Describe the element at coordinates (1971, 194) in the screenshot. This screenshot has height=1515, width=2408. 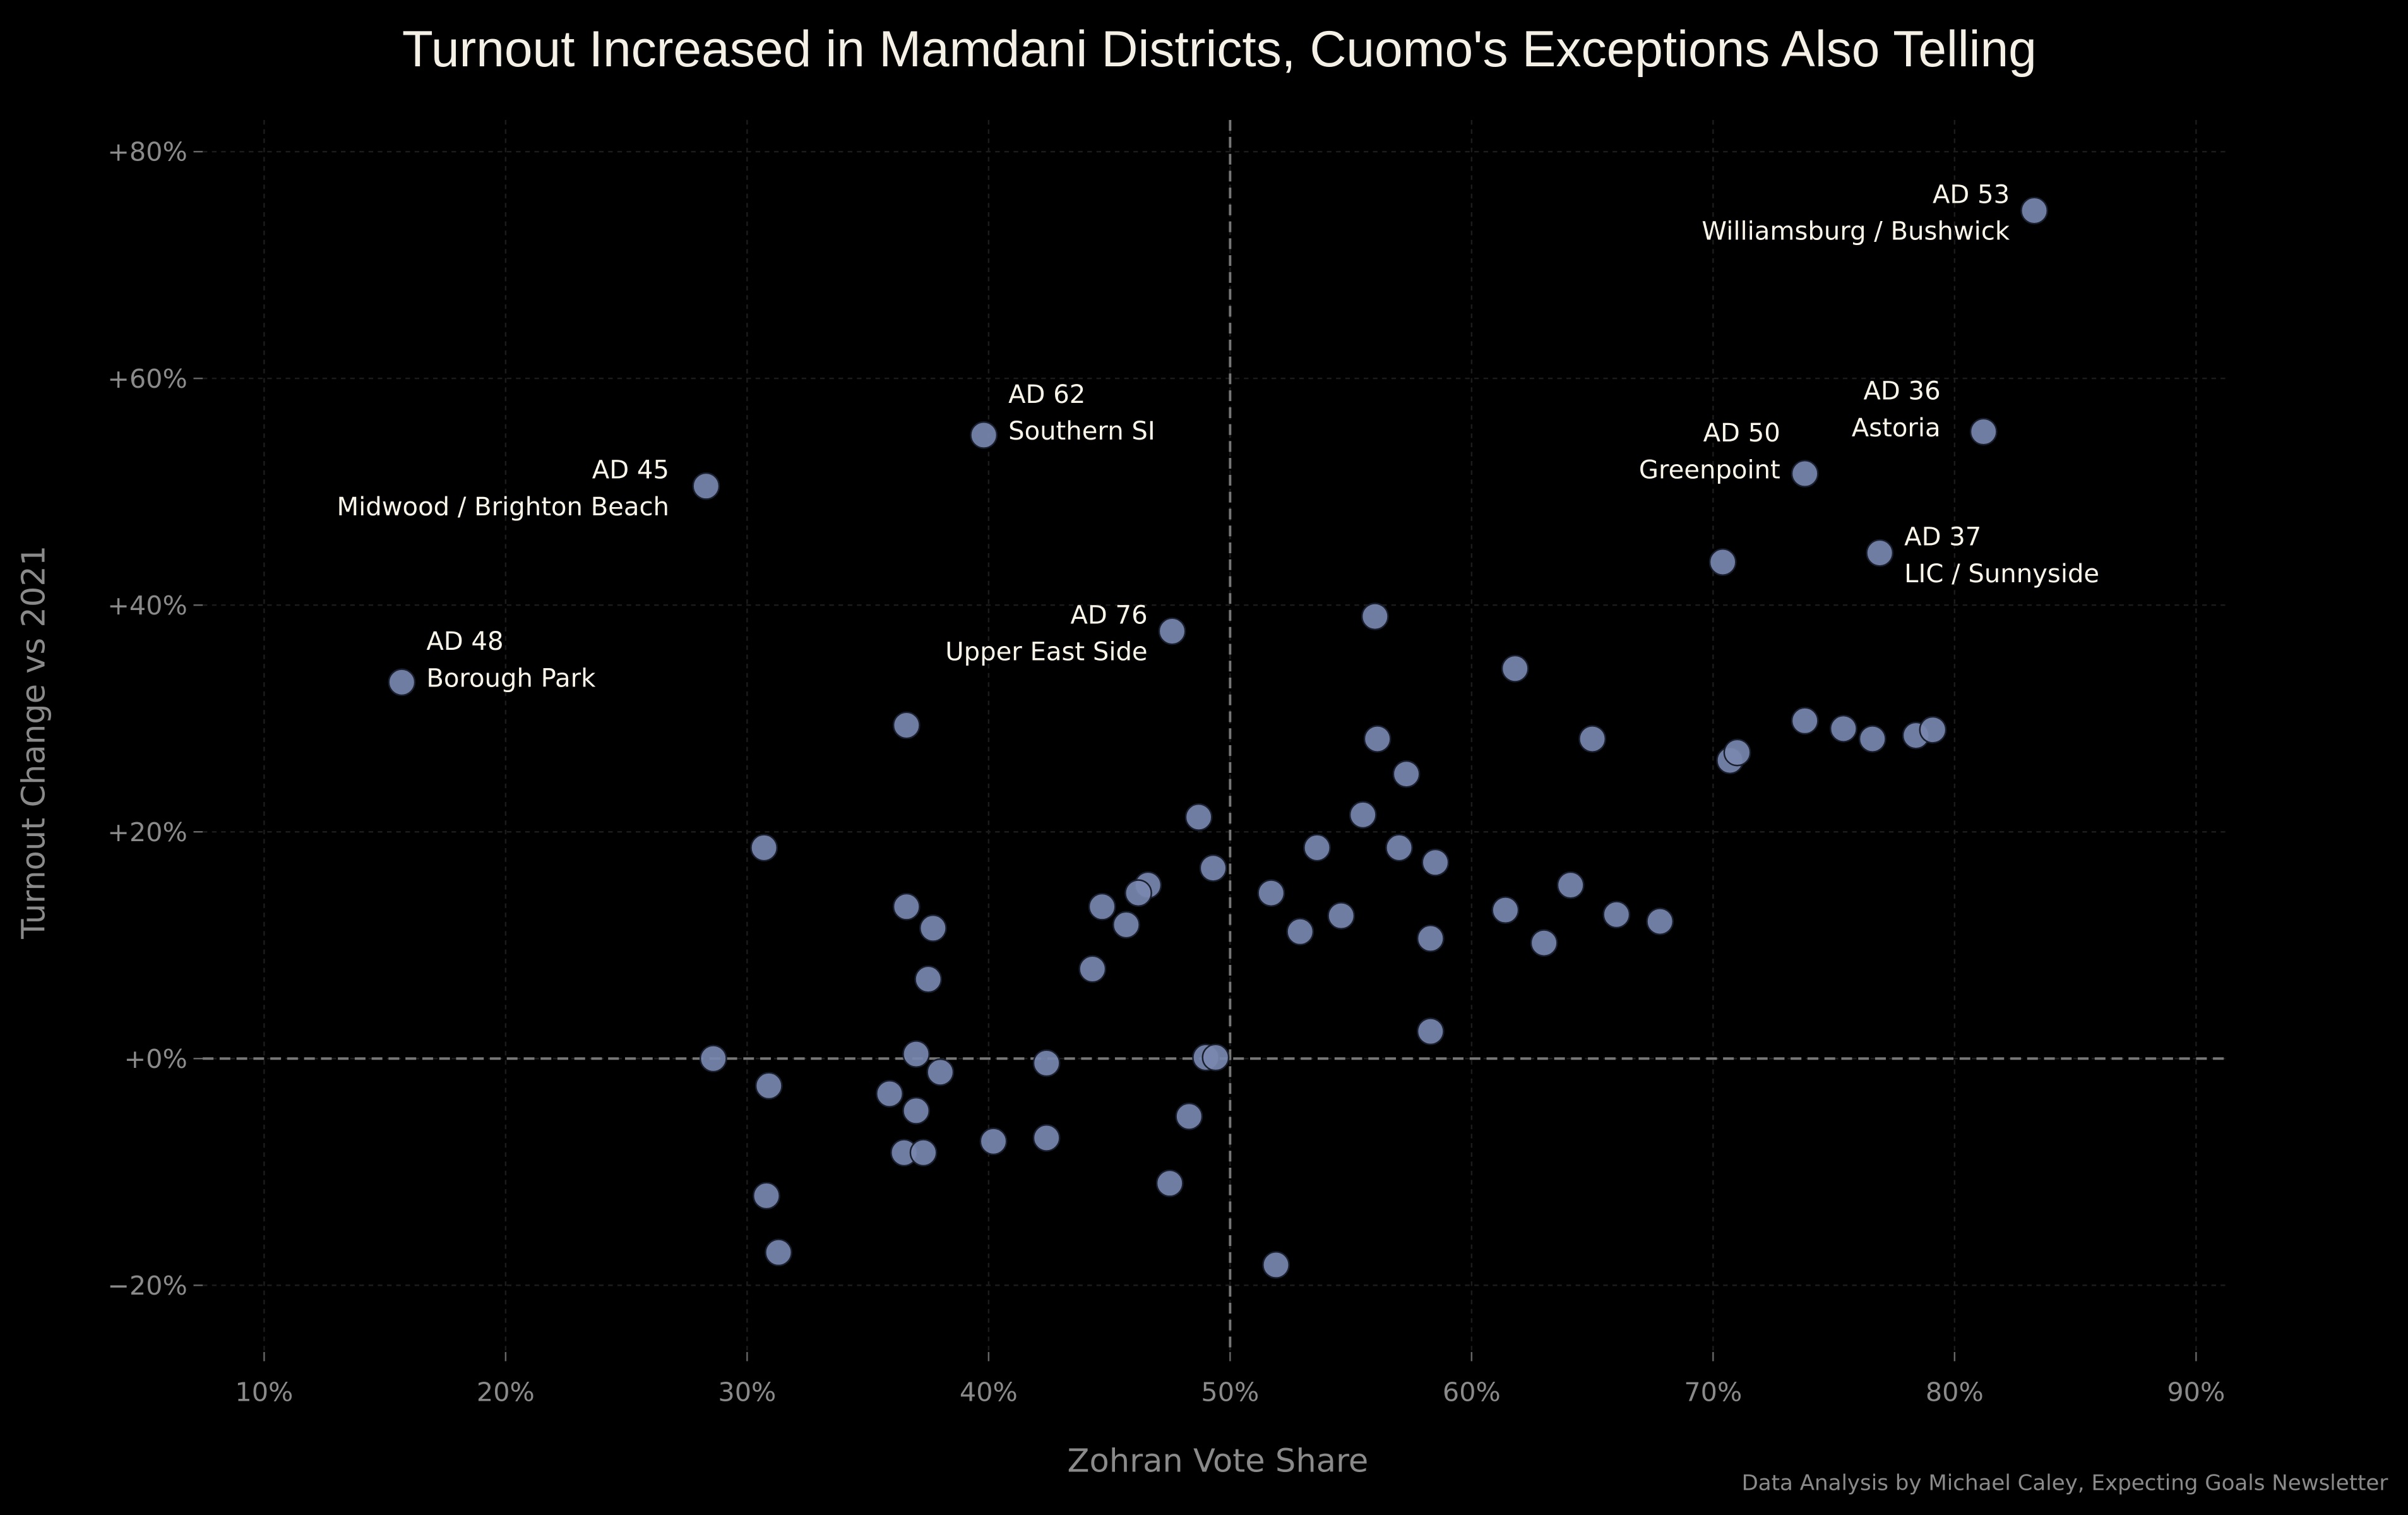
I see `annotation-district: AD 53` at that location.